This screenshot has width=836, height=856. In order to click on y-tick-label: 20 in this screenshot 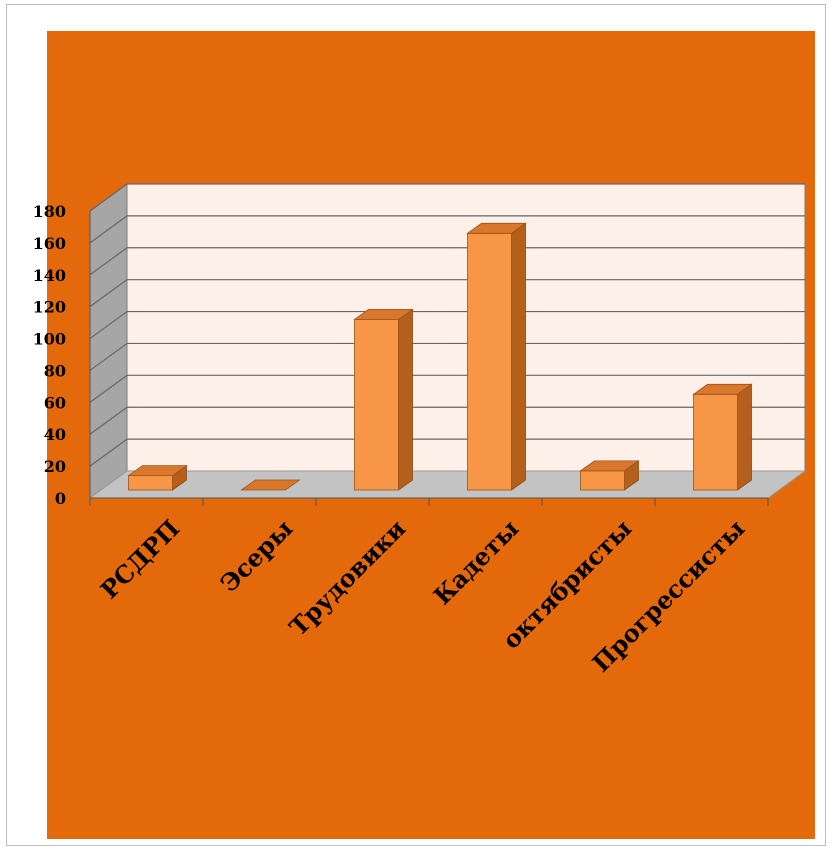, I will do `click(55, 466)`.